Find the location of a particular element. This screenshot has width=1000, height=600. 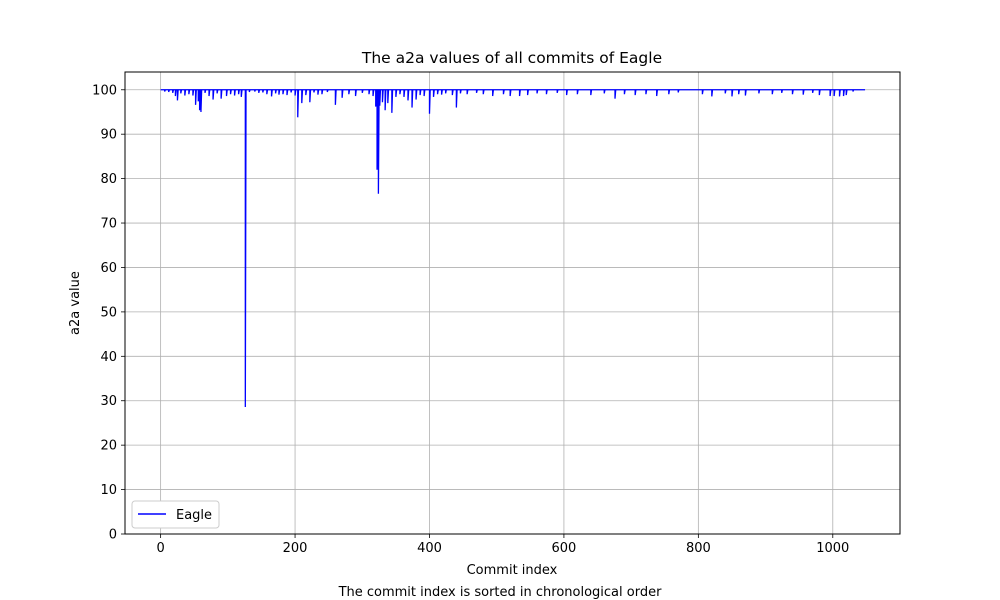

x-tick-label: 400 is located at coordinates (429, 548).